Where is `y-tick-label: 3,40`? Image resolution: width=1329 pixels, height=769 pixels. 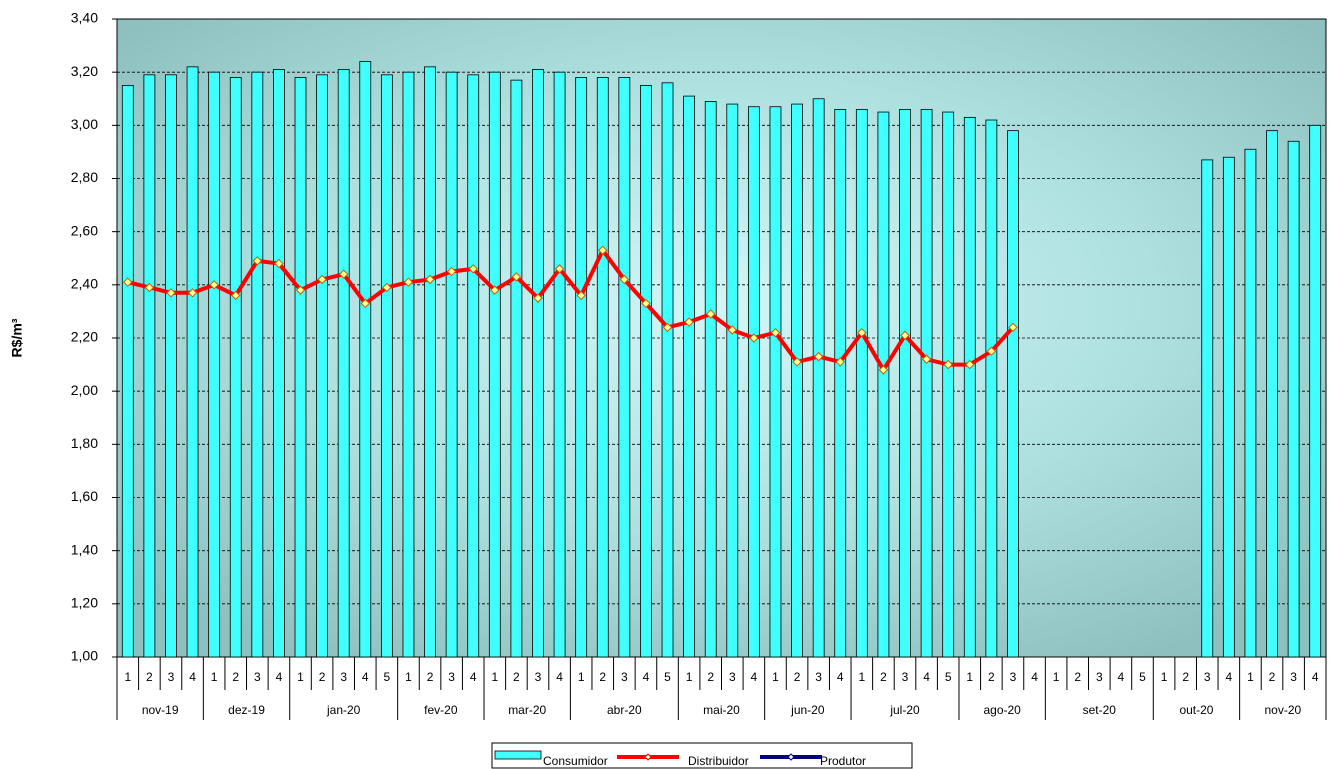
y-tick-label: 3,40 is located at coordinates (84, 18).